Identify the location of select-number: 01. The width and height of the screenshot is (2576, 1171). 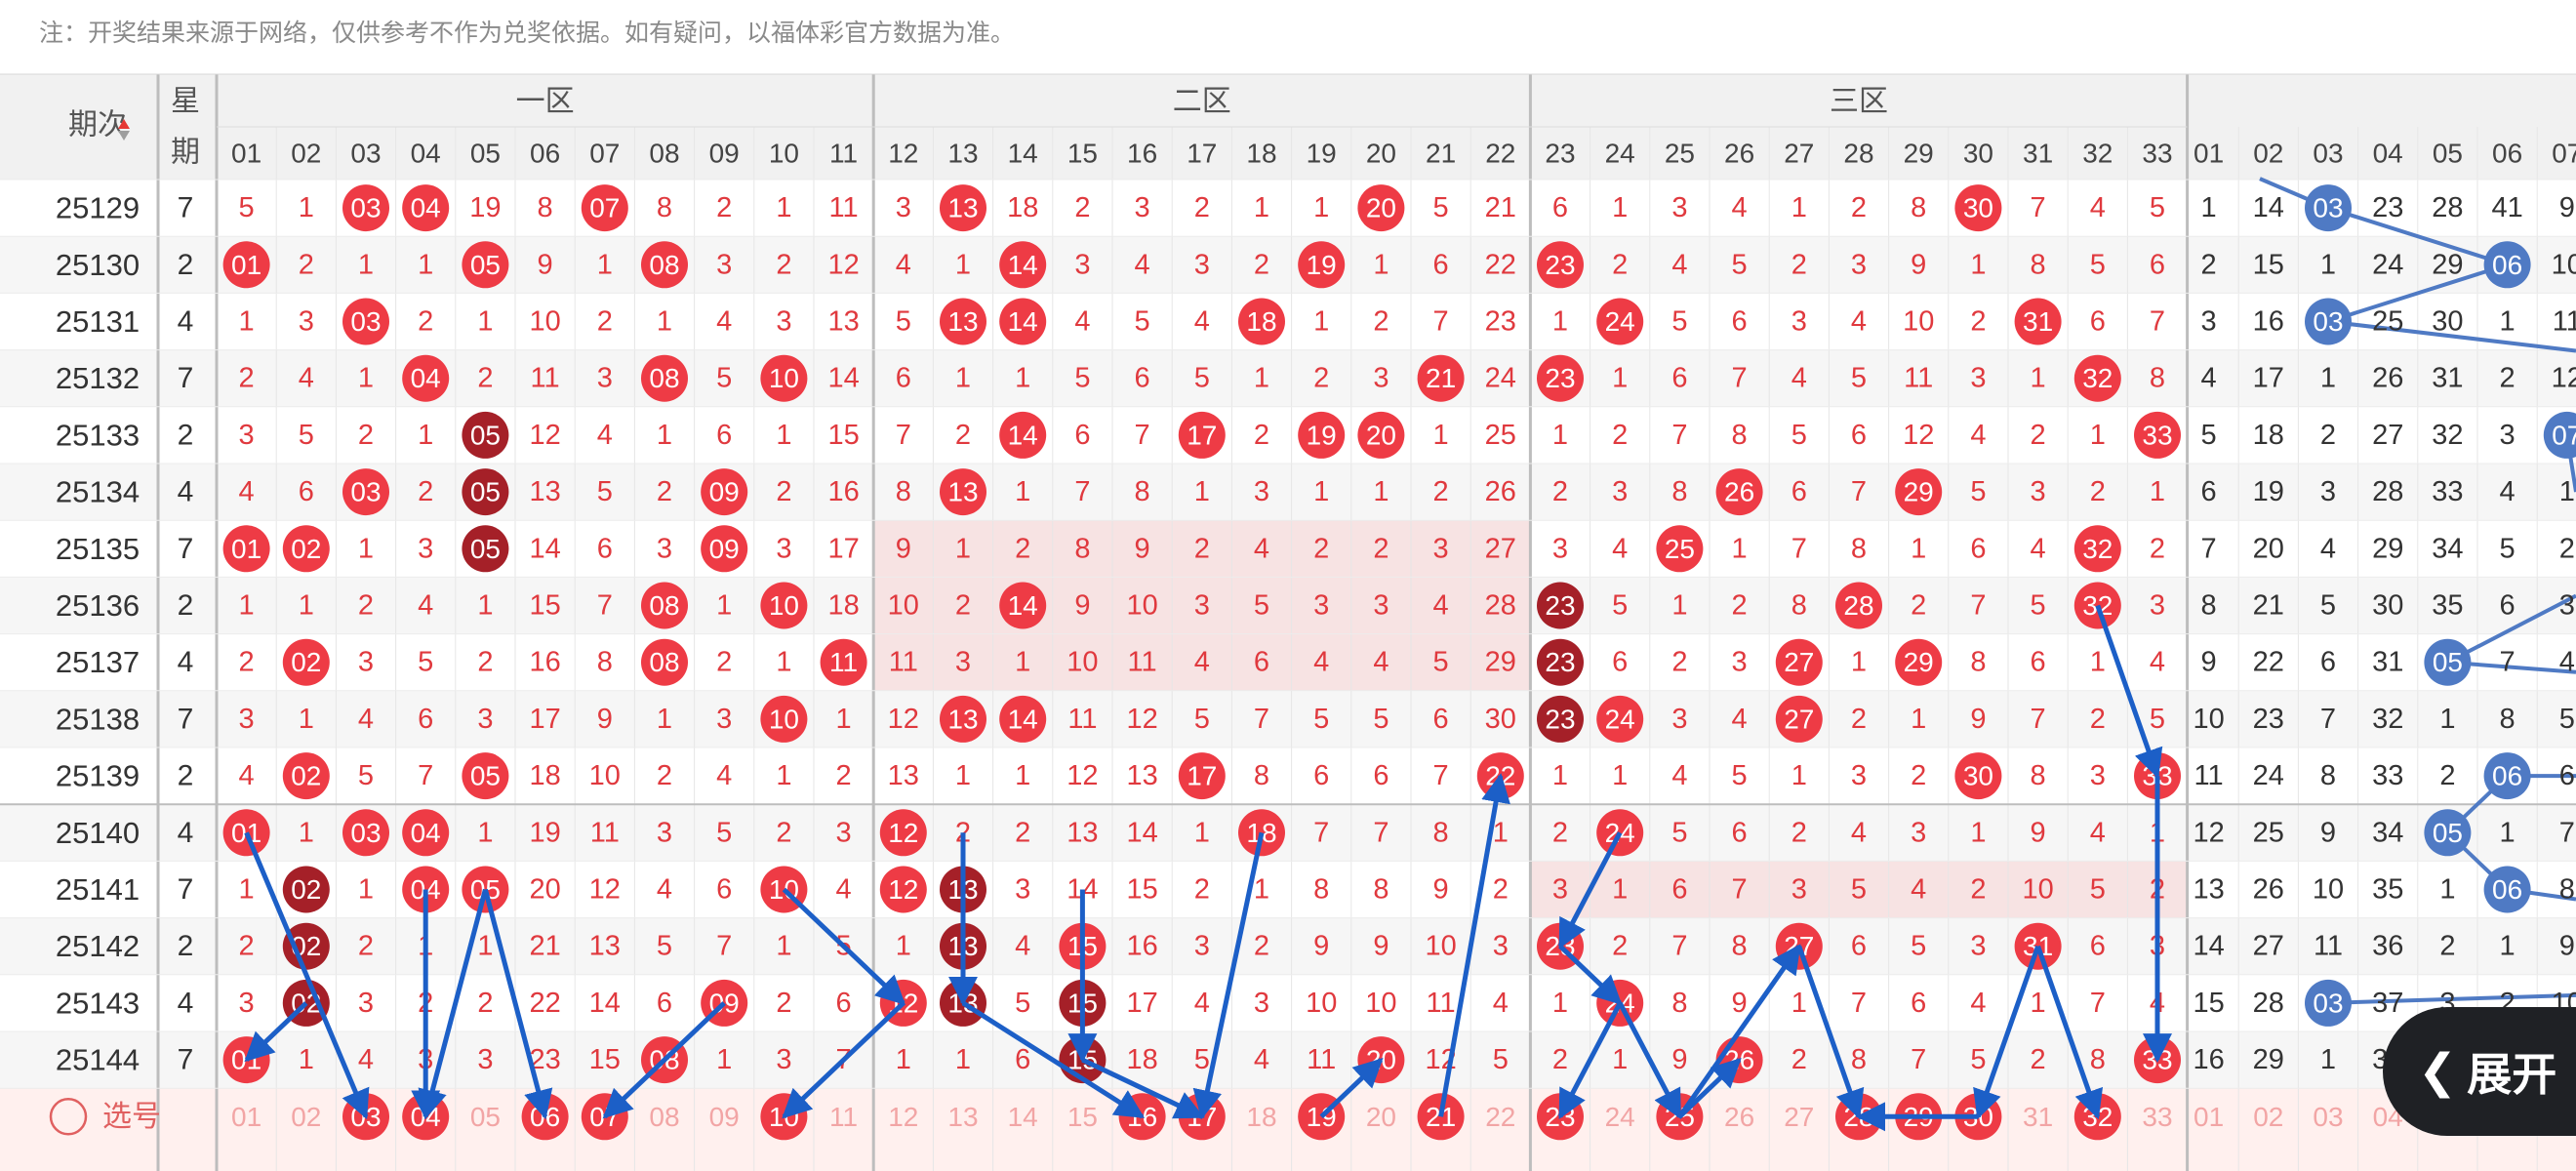
(246, 1117).